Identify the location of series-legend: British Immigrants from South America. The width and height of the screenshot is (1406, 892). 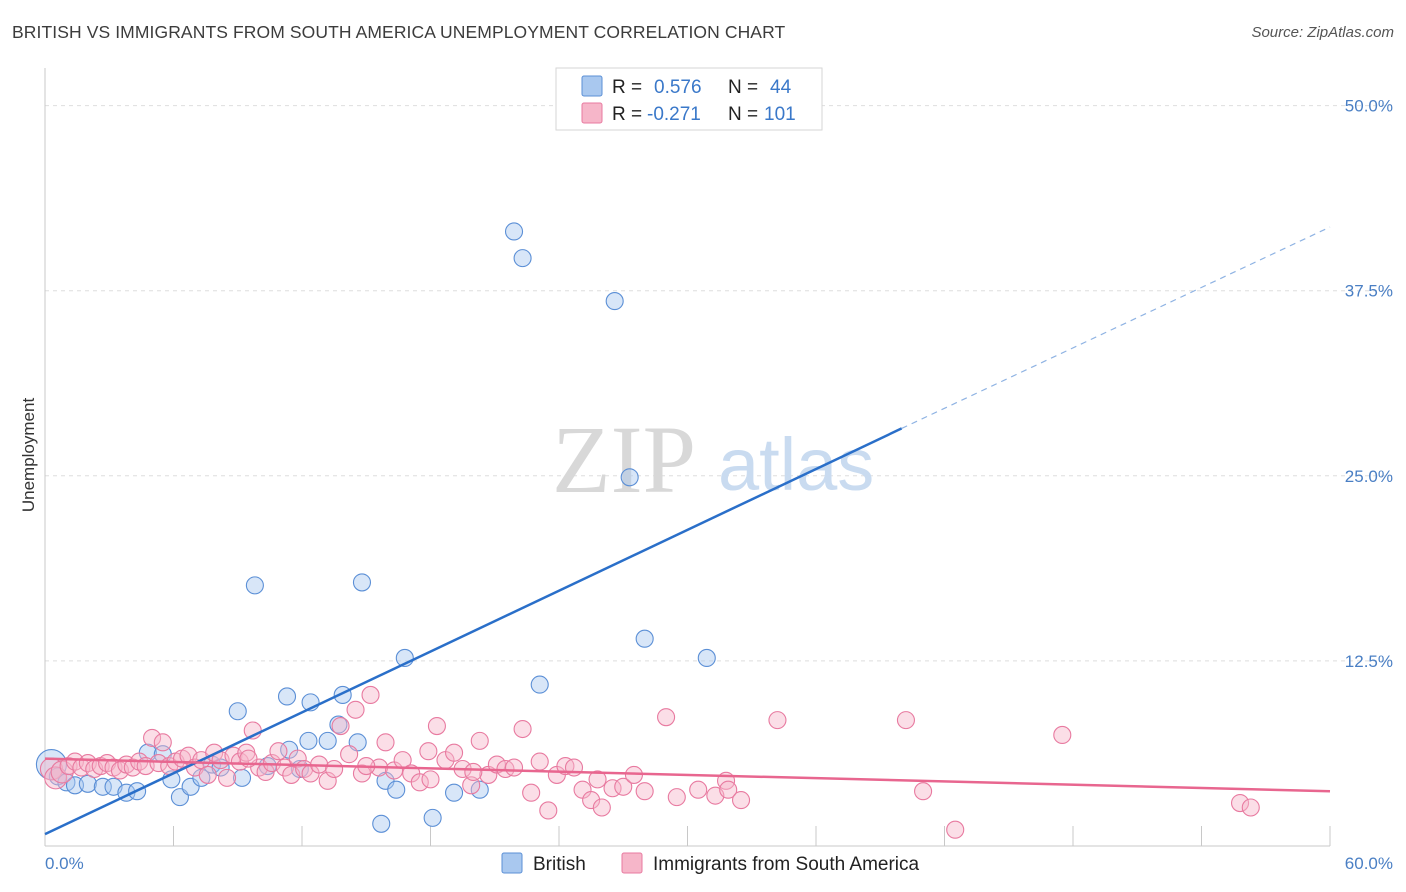
(710, 863).